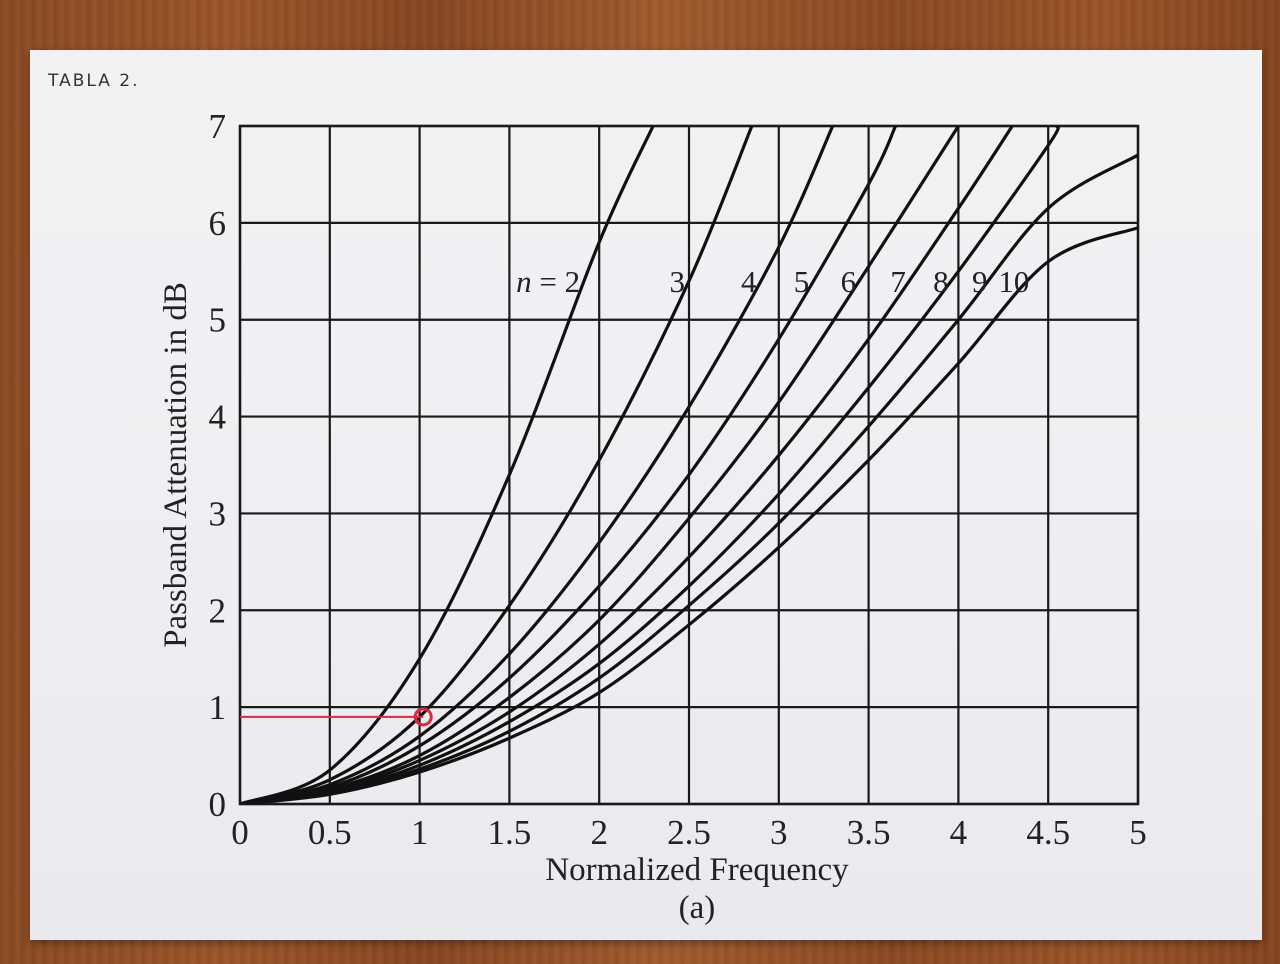  I want to click on series-label: 6, so click(849, 281).